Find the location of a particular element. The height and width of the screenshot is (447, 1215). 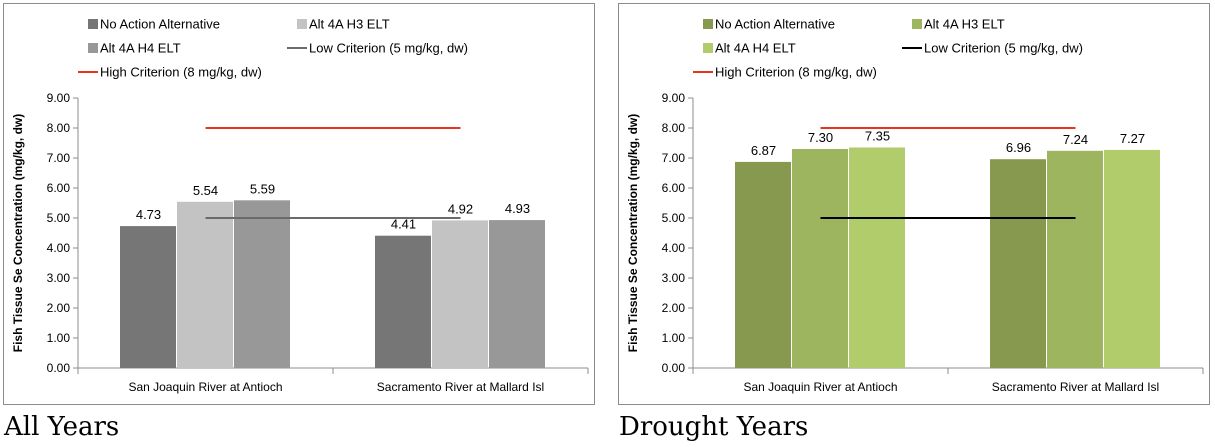

data-label: 7.30 is located at coordinates (820, 137).